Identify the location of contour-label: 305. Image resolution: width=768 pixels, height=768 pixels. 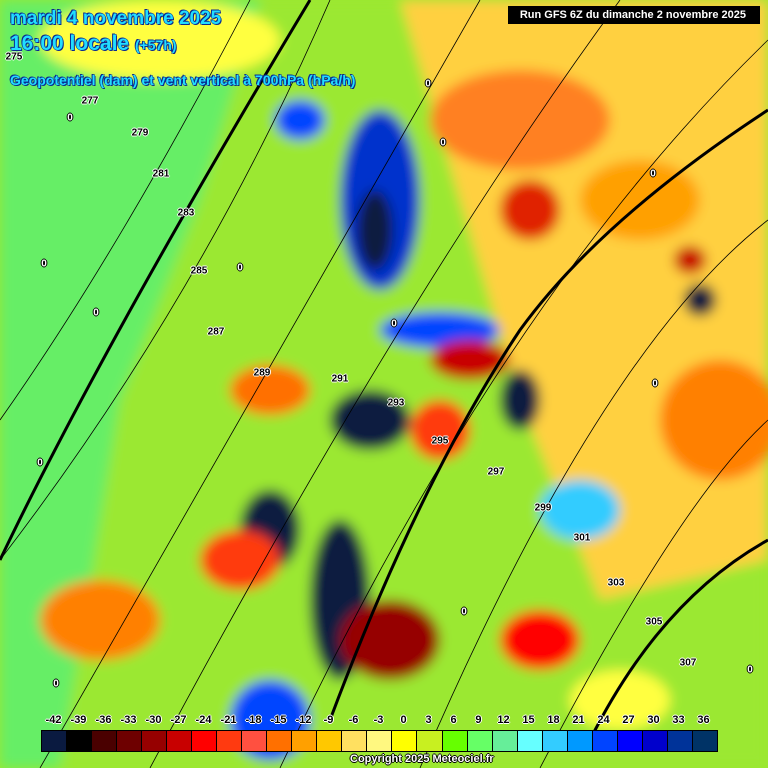
(654, 622).